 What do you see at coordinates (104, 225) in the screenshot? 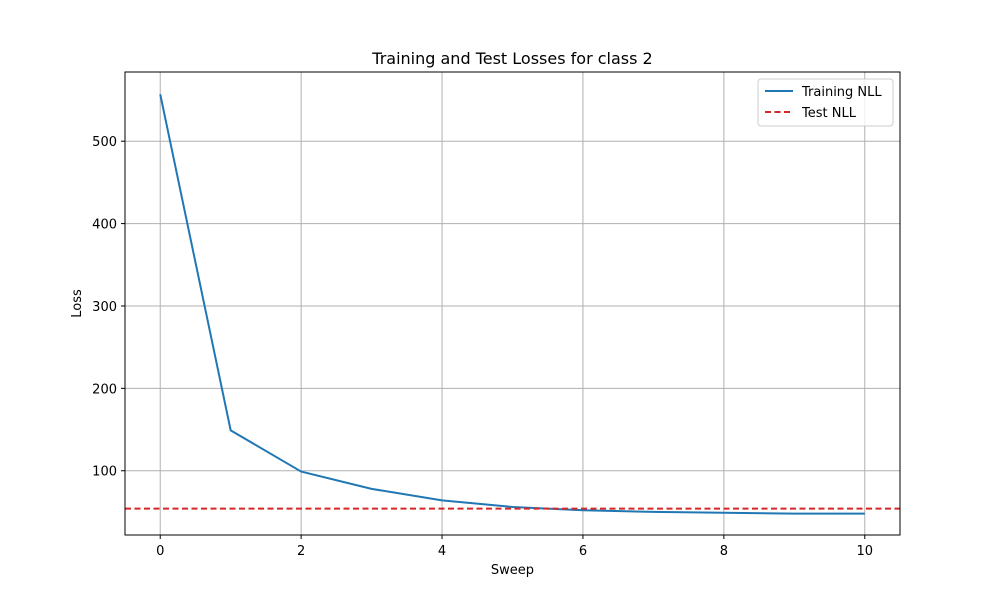
I see `y-tick-label: 400` at bounding box center [104, 225].